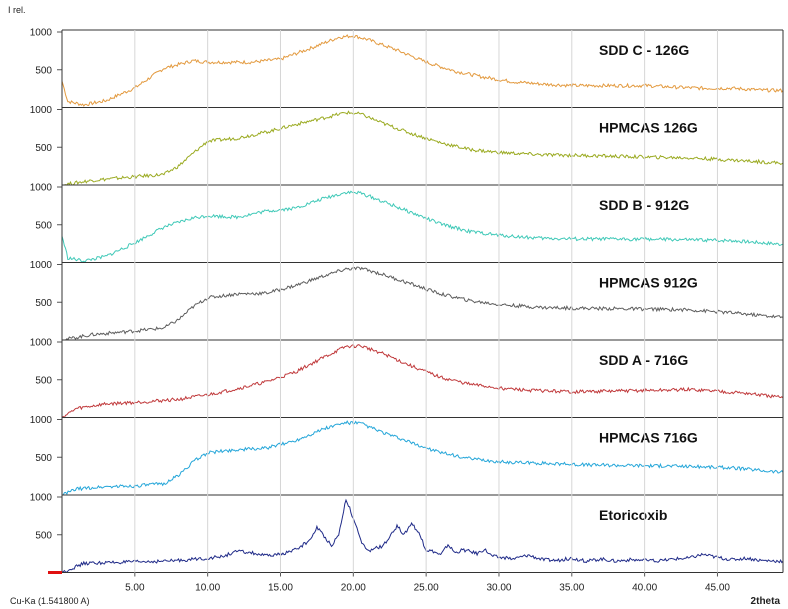 The width and height of the screenshot is (788, 609). I want to click on panel: 1000 500 HPMCAS 126G, so click(407, 145).